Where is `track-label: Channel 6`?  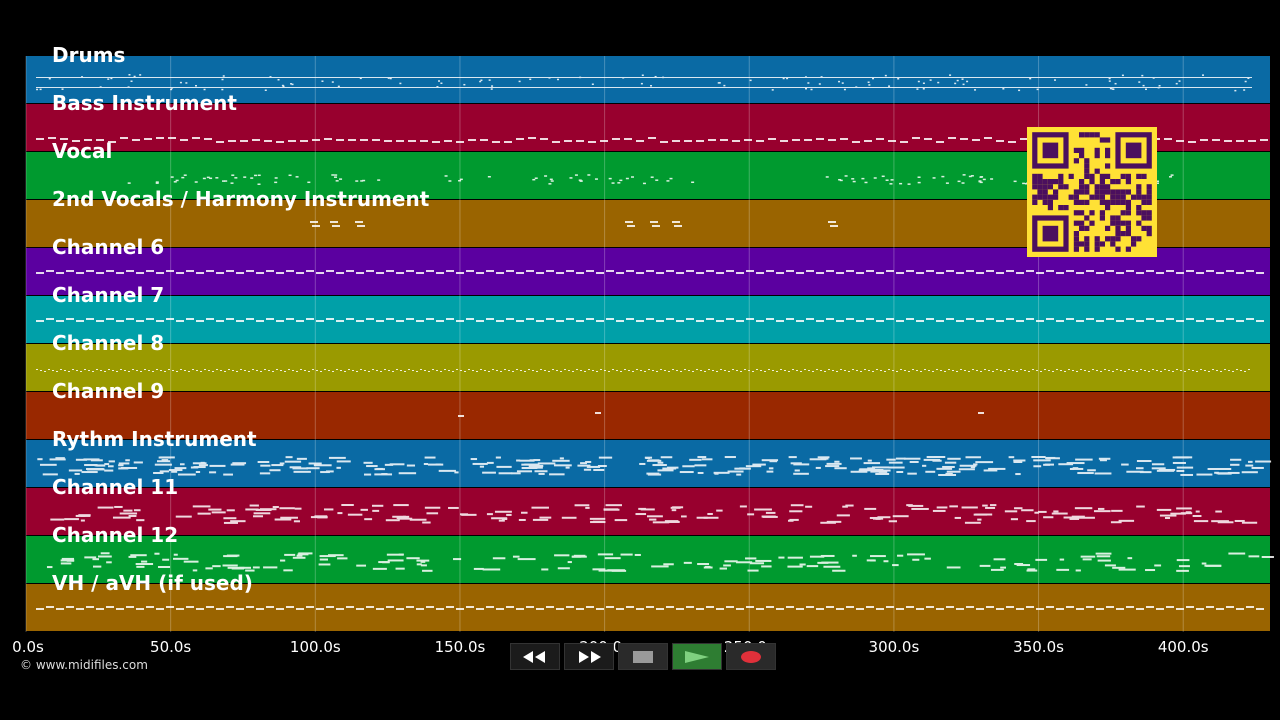 track-label: Channel 6 is located at coordinates (108, 247).